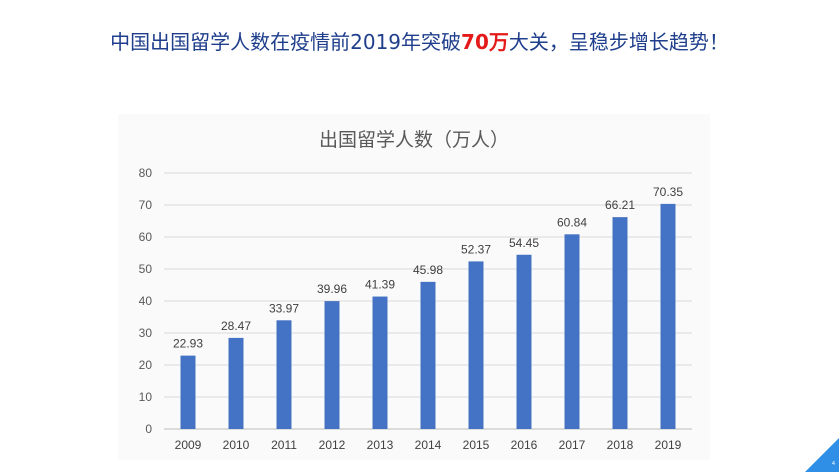  I want to click on x-tick-label: 2010, so click(236, 445).